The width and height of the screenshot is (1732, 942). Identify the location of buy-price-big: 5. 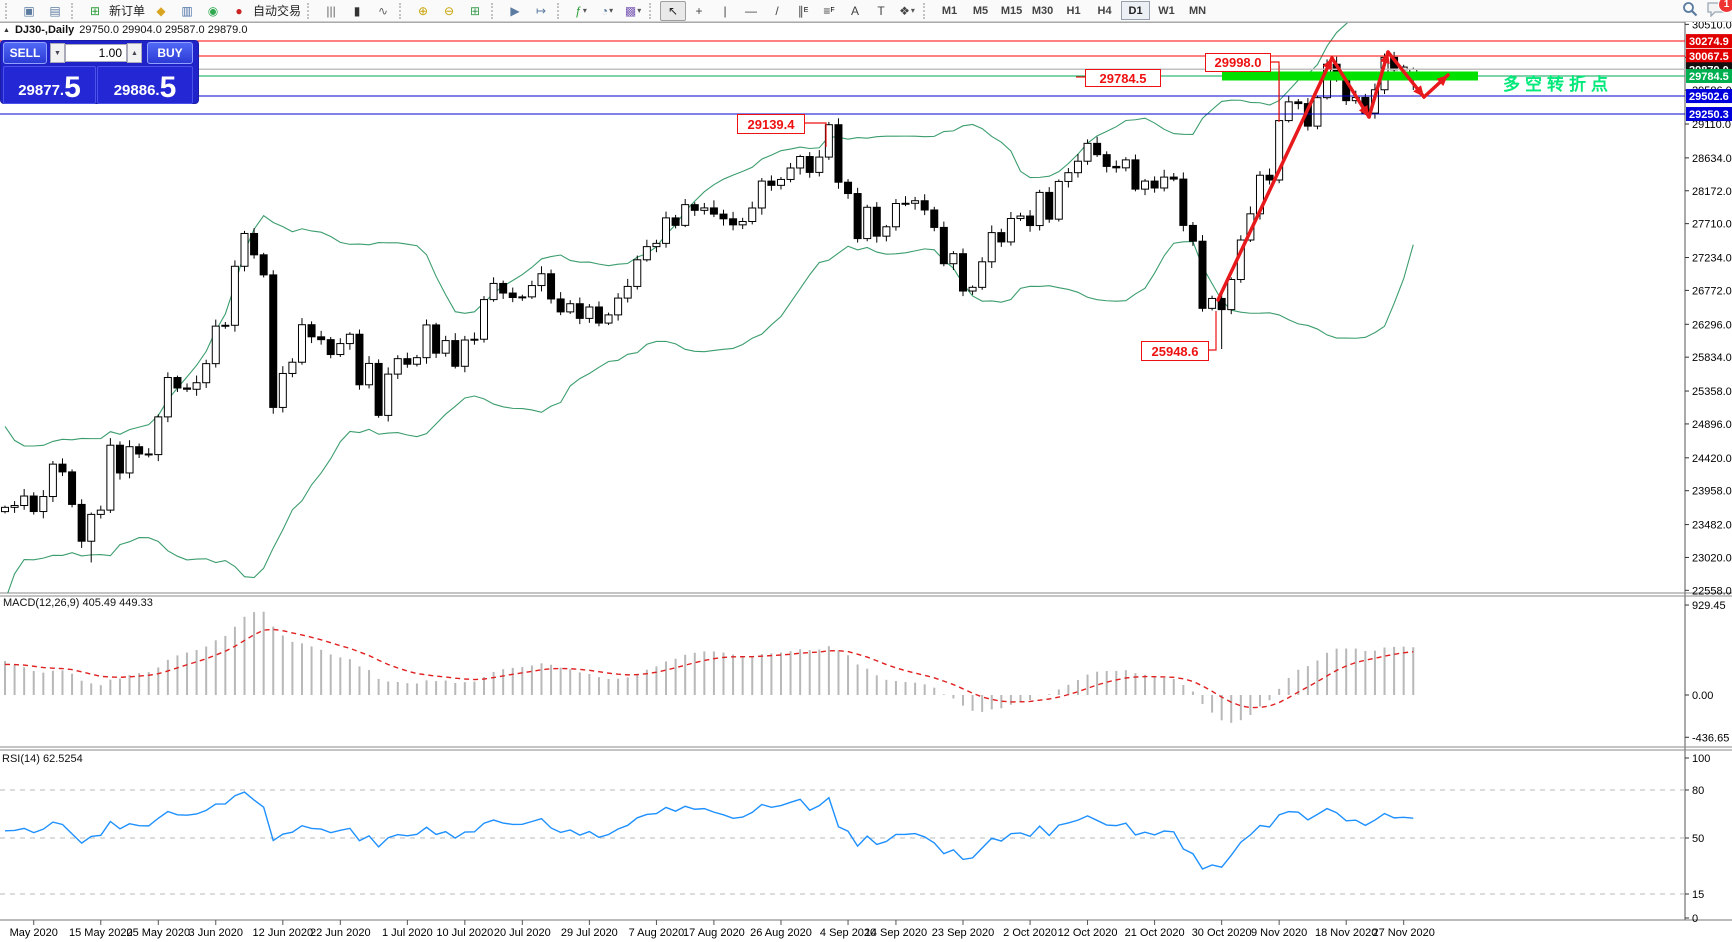
(168, 87).